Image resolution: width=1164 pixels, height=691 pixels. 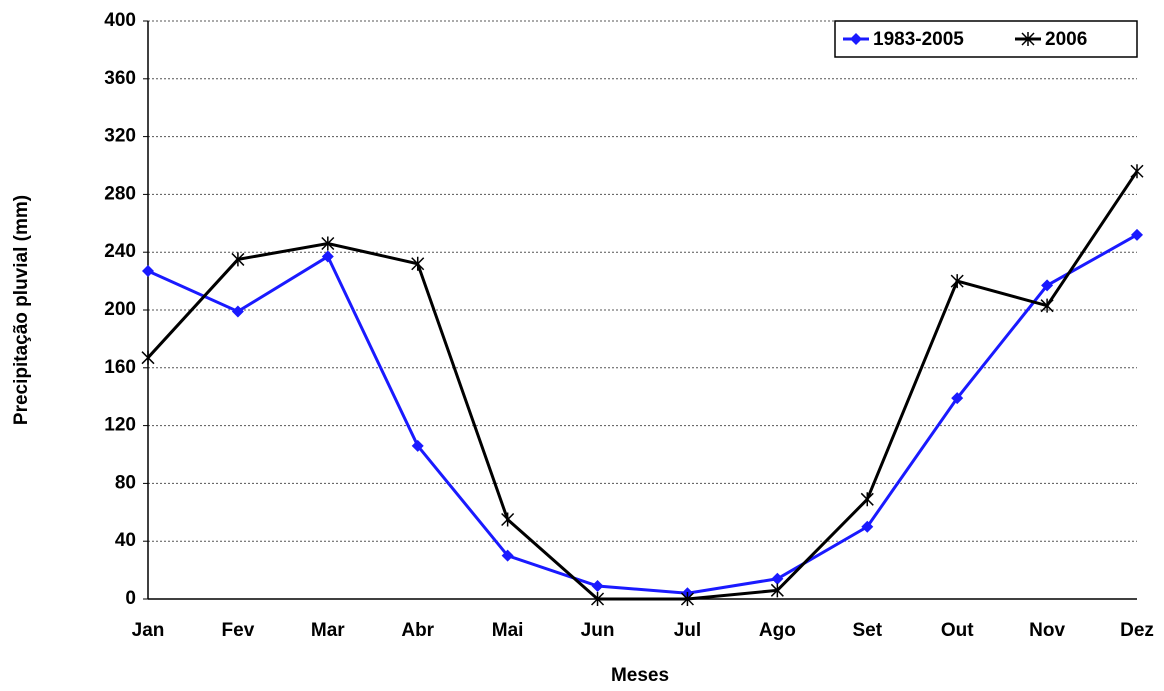 What do you see at coordinates (417, 630) in the screenshot?
I see `x-tick-label: Abr` at bounding box center [417, 630].